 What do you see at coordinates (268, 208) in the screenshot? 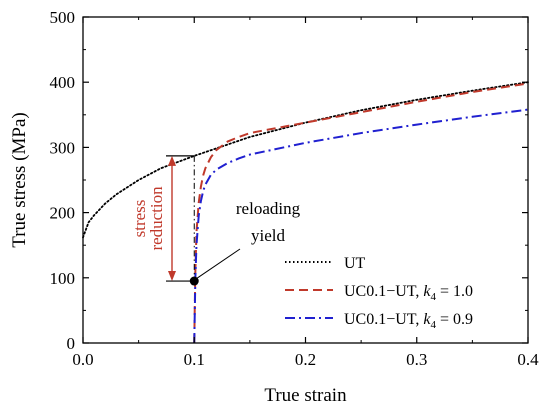
I see `reloading-yield-label-line1: reloading` at bounding box center [268, 208].